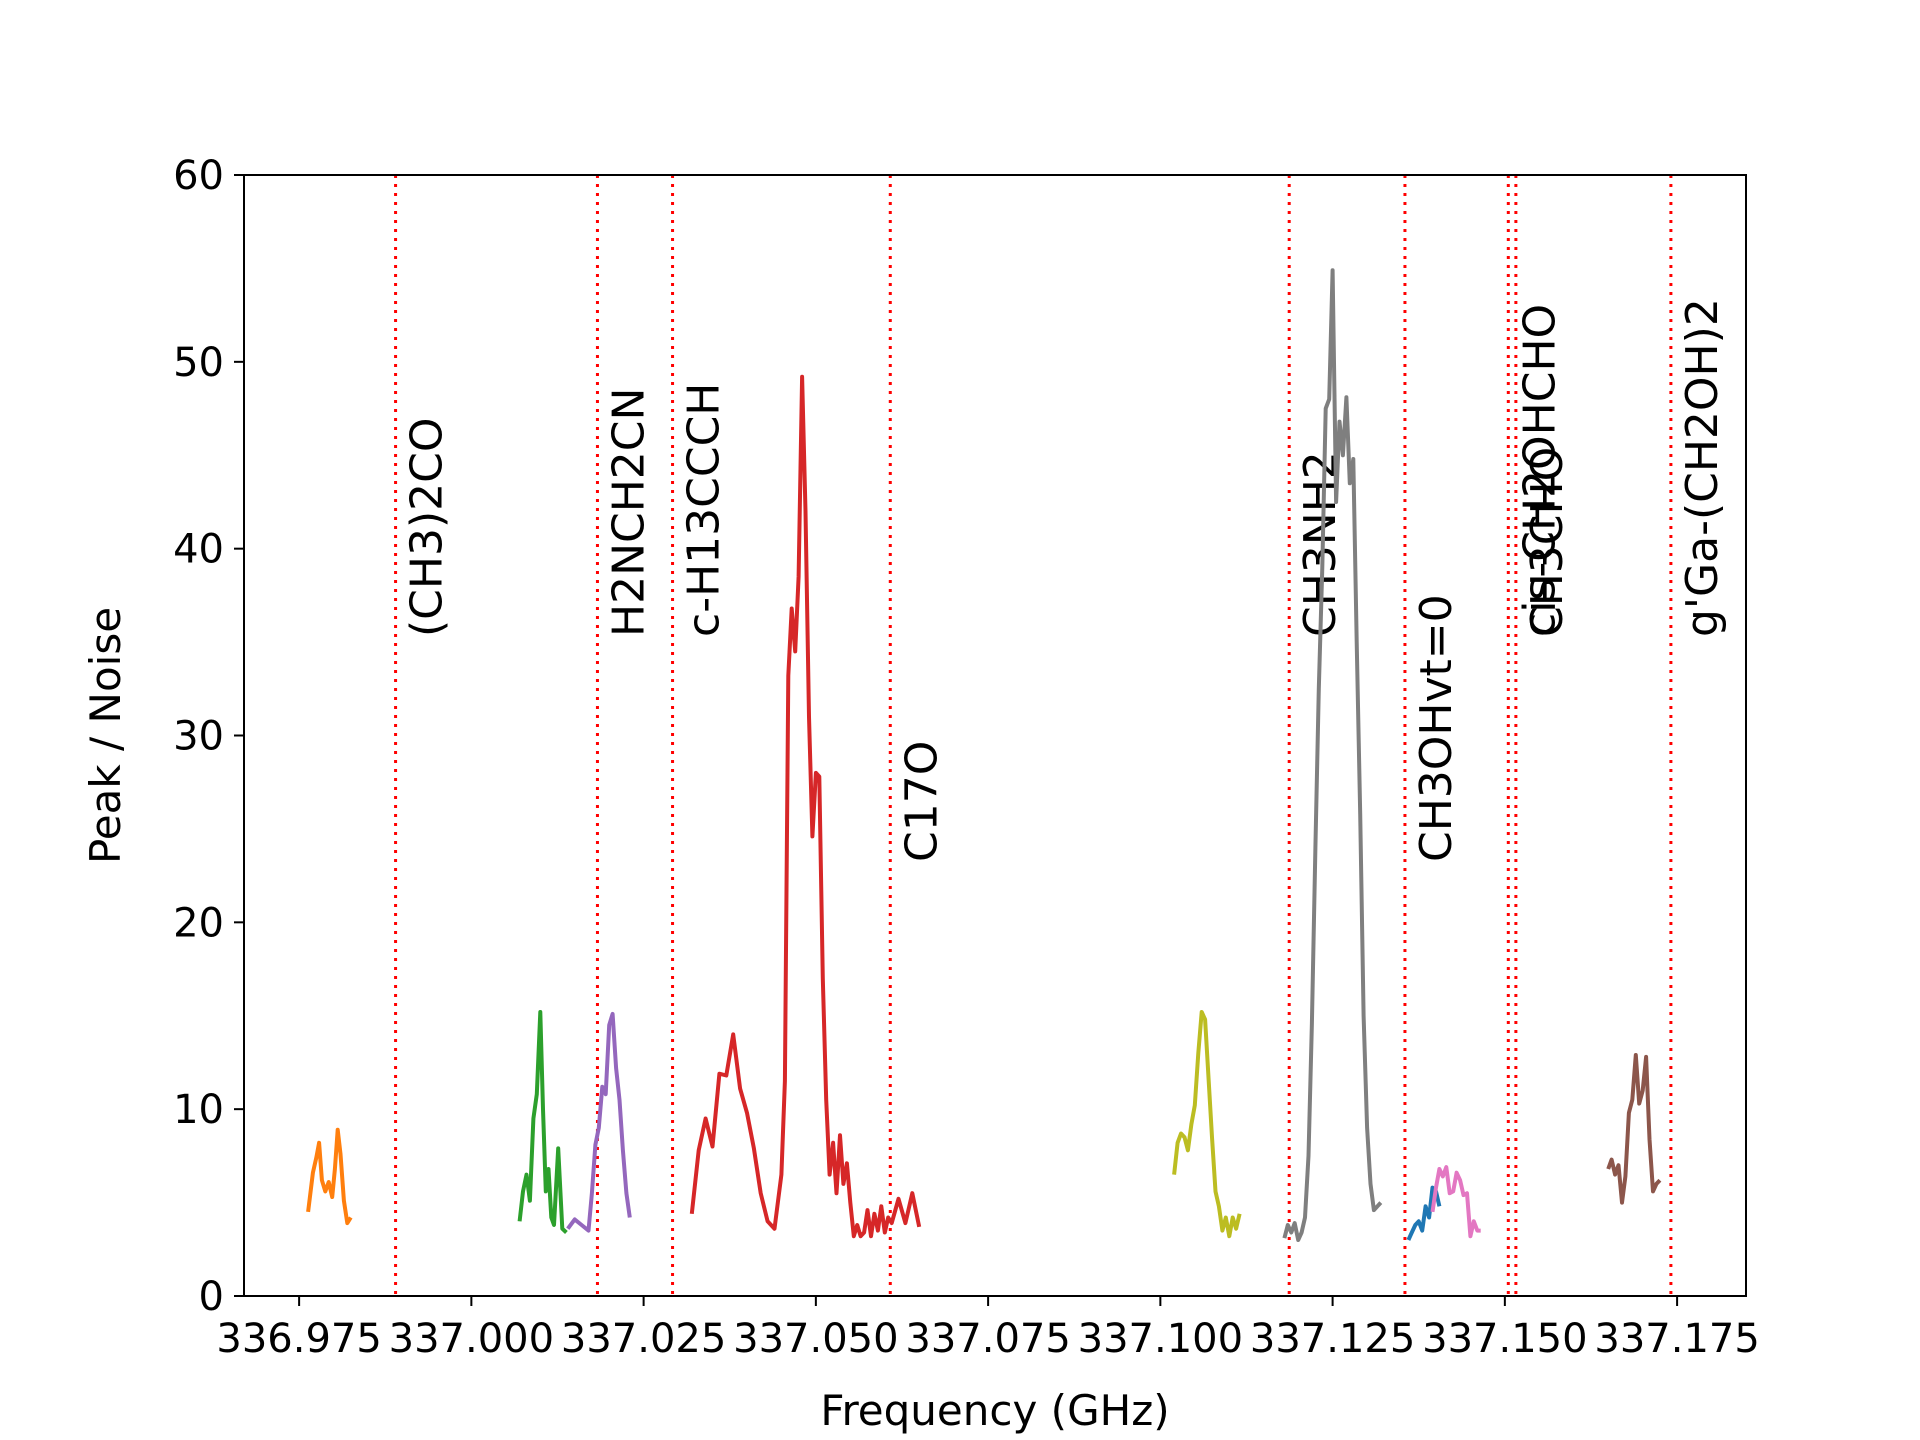  I want to click on x-tick-label: 337.050, so click(815, 1339).